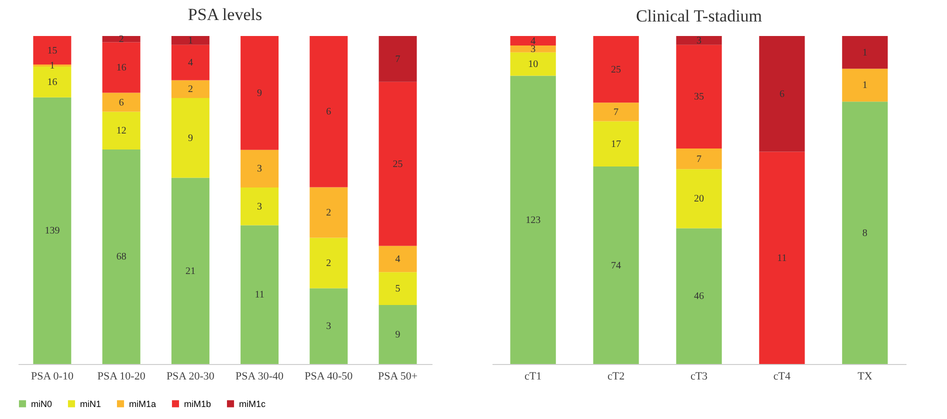  What do you see at coordinates (142, 403) in the screenshot?
I see `legend-label: miM1a` at bounding box center [142, 403].